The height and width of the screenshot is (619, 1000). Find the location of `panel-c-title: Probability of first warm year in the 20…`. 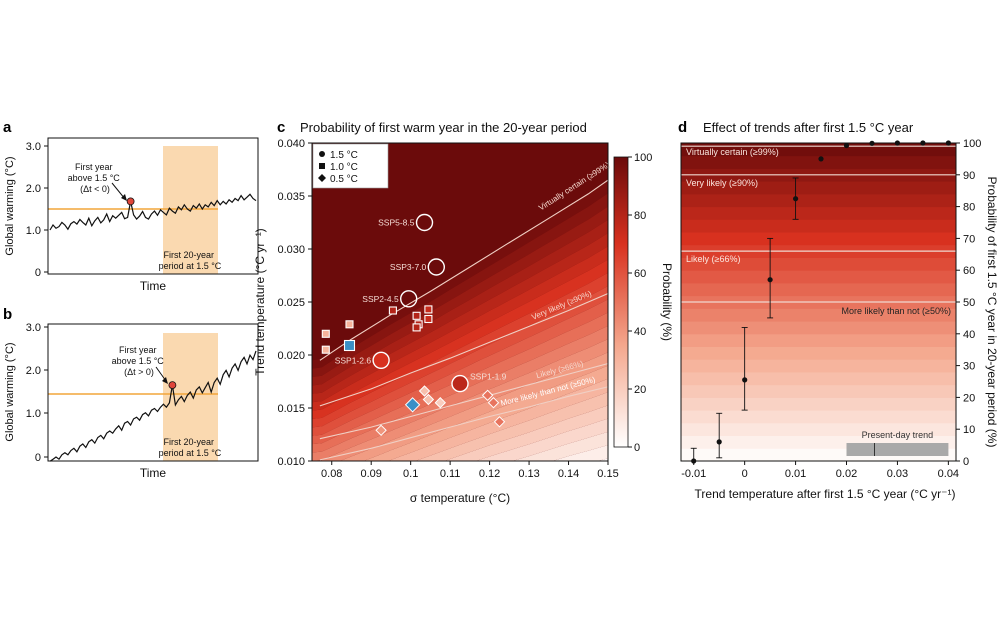

panel-c-title: Probability of first warm year in the 20… is located at coordinates (443, 127).